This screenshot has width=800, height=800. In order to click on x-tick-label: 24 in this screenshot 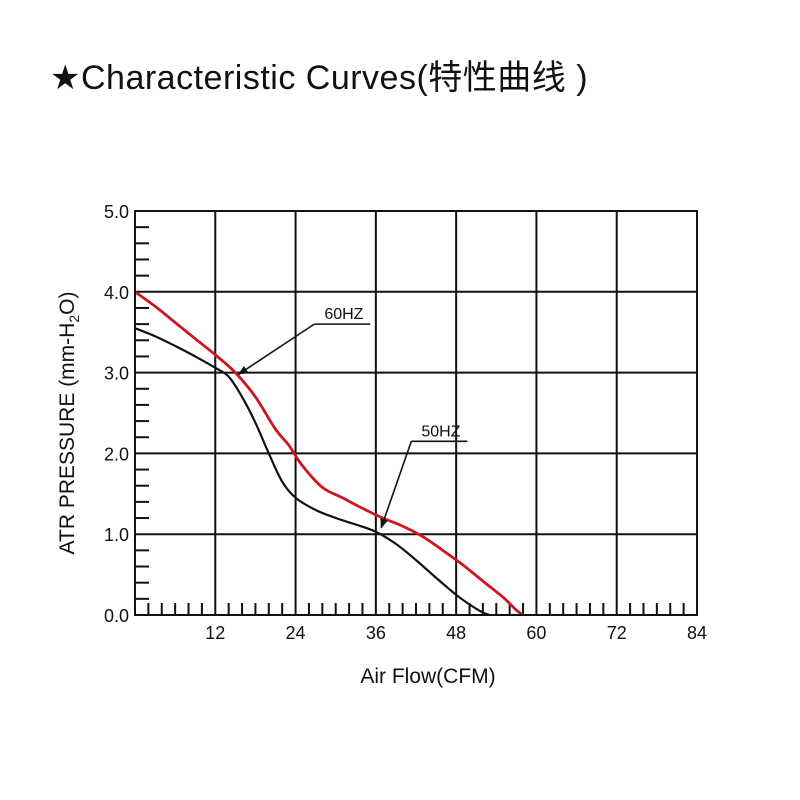, I will do `click(296, 633)`.